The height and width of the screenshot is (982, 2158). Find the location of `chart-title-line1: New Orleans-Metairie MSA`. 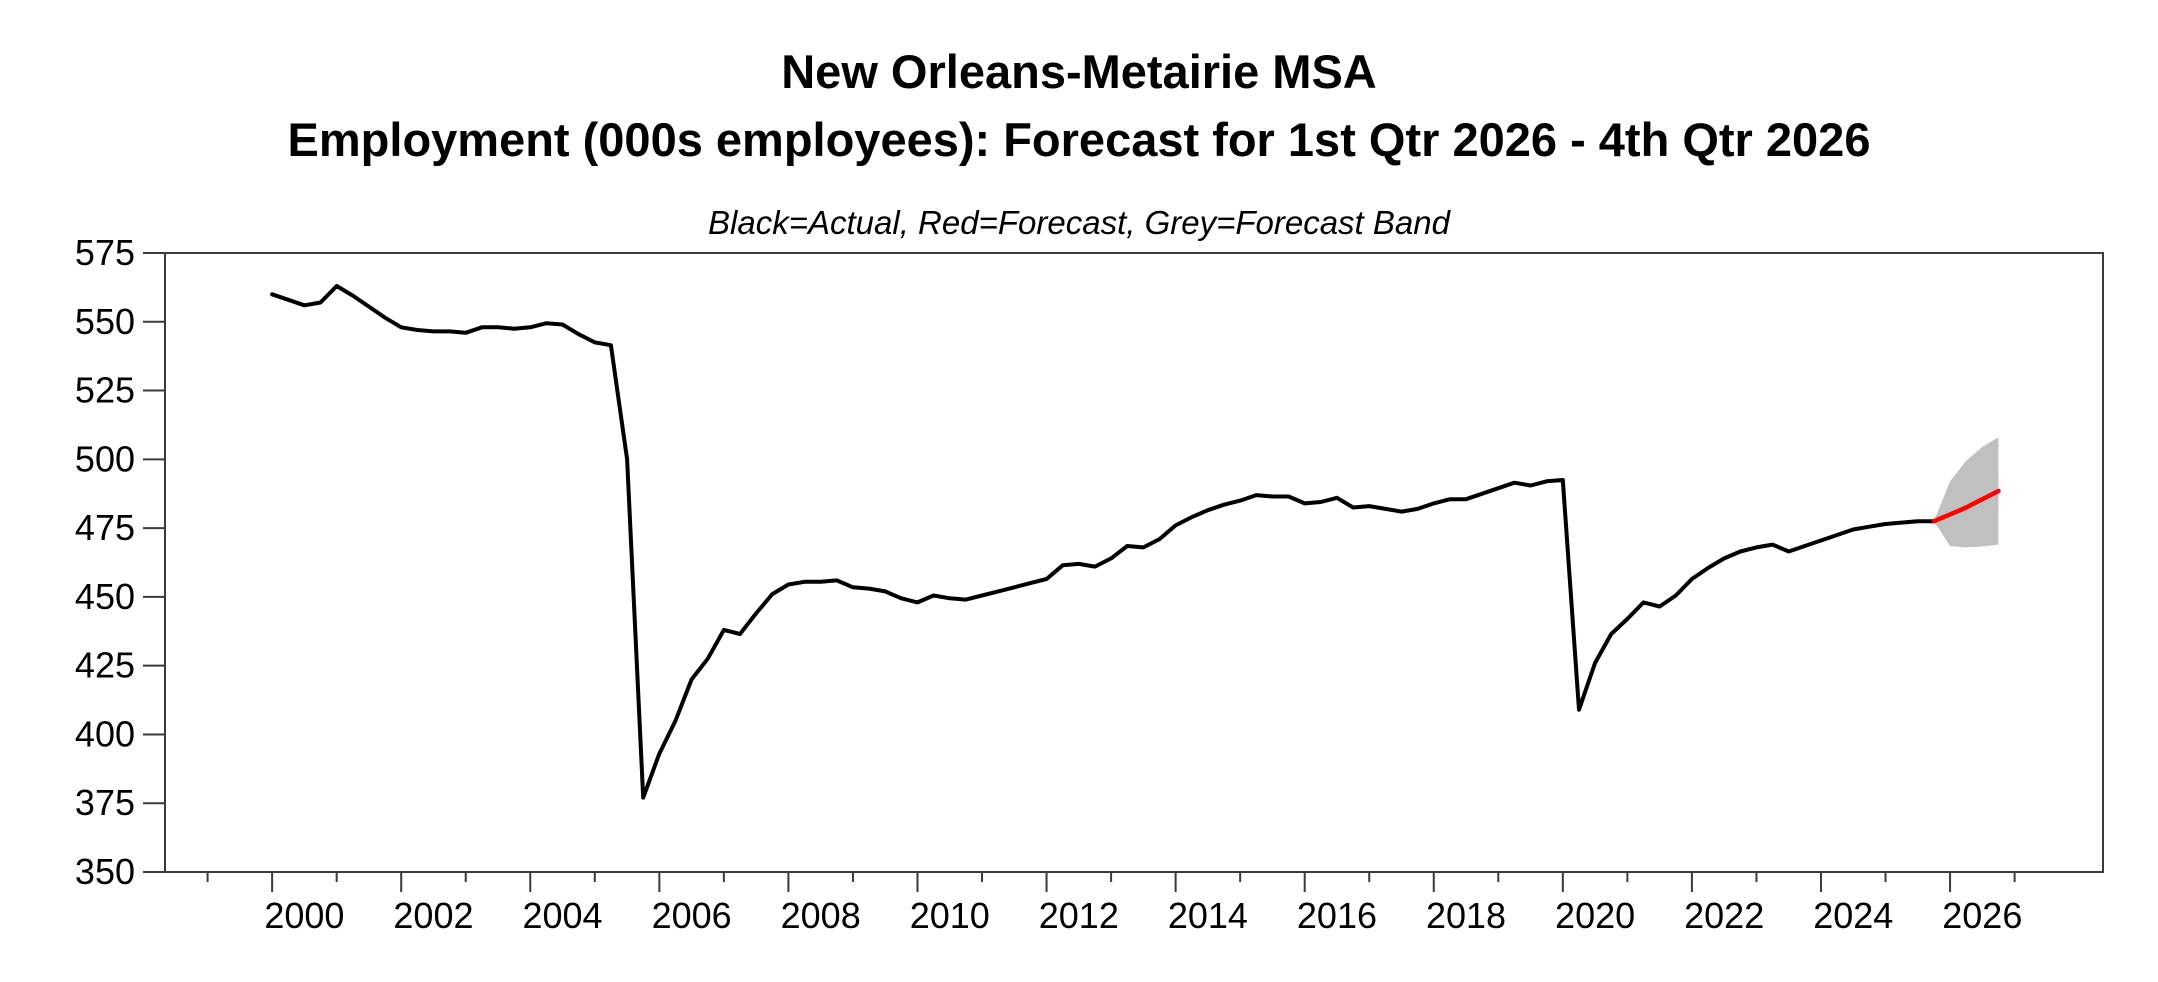

chart-title-line1: New Orleans-Metairie MSA is located at coordinates (1079, 71).